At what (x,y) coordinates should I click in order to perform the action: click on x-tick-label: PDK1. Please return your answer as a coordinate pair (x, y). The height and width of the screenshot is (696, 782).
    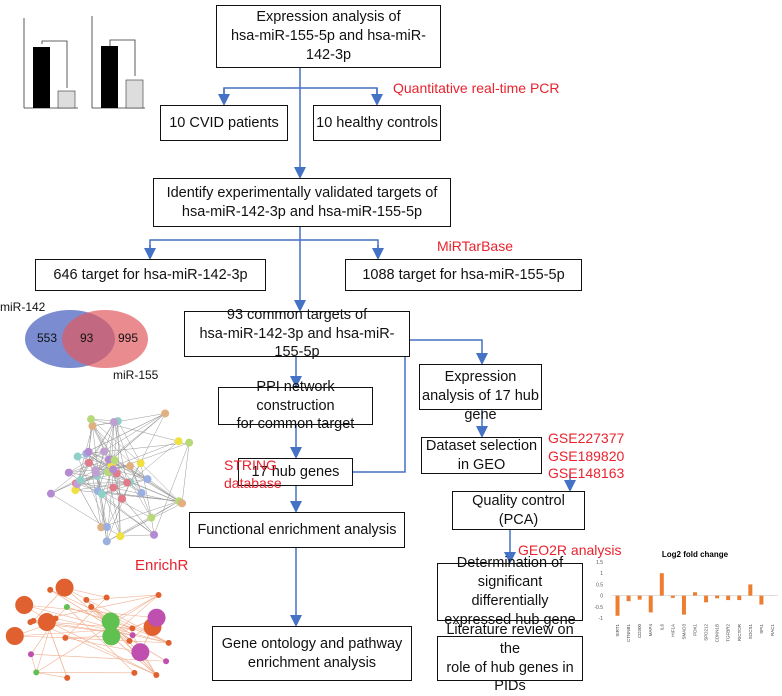
    Looking at the image, I should click on (695, 630).